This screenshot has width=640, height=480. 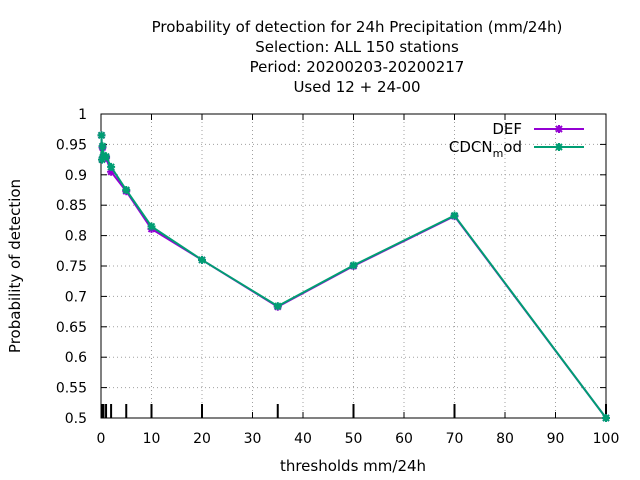 What do you see at coordinates (303, 439) in the screenshot?
I see `x-tick-label: 40` at bounding box center [303, 439].